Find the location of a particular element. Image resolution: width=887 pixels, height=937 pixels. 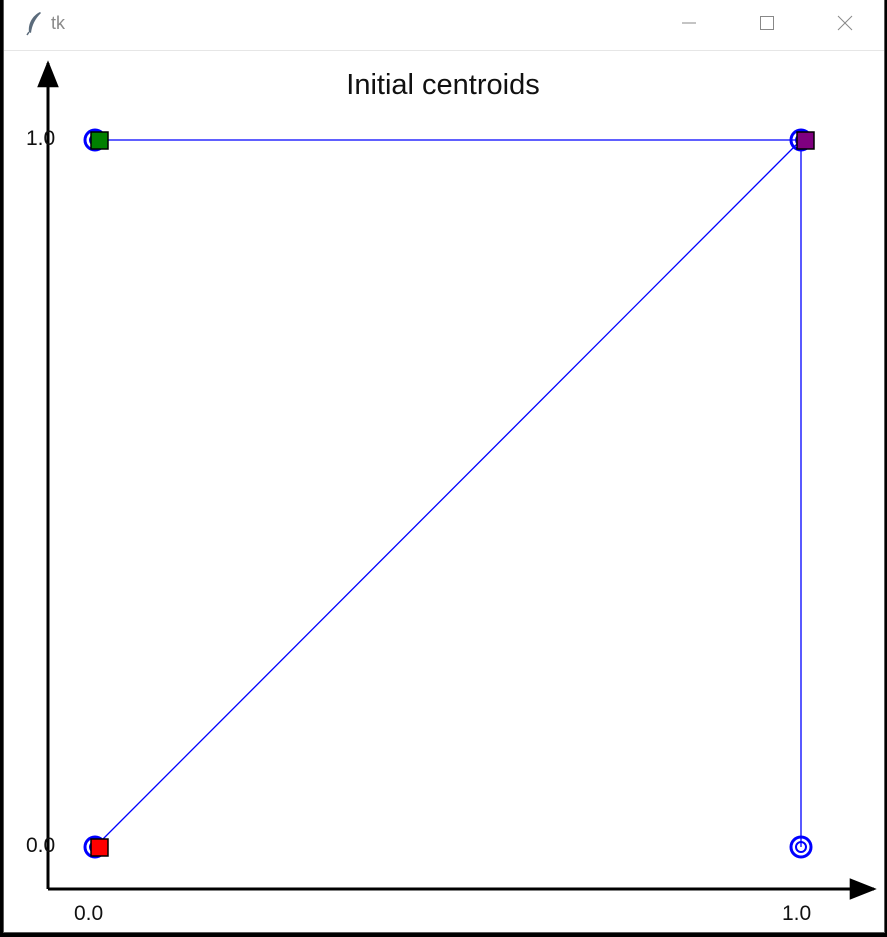

close-button is located at coordinates (845, 23).